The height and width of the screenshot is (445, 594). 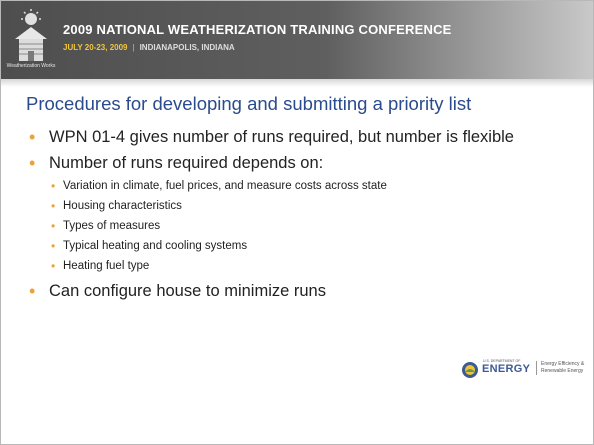 What do you see at coordinates (470, 370) in the screenshot?
I see `doe-seal` at bounding box center [470, 370].